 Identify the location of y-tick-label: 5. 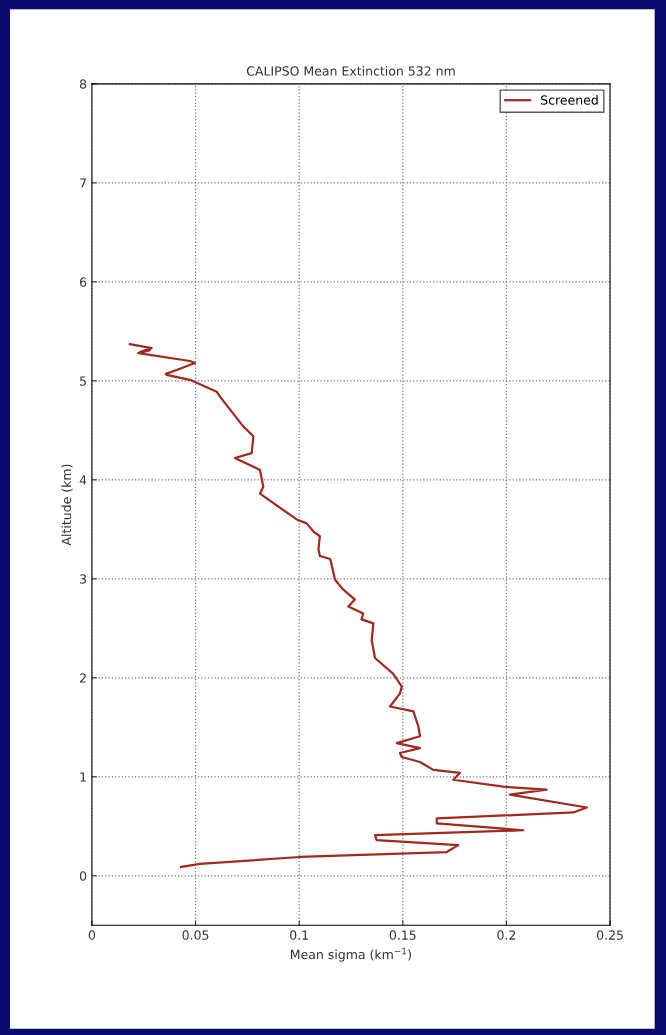
(83, 381).